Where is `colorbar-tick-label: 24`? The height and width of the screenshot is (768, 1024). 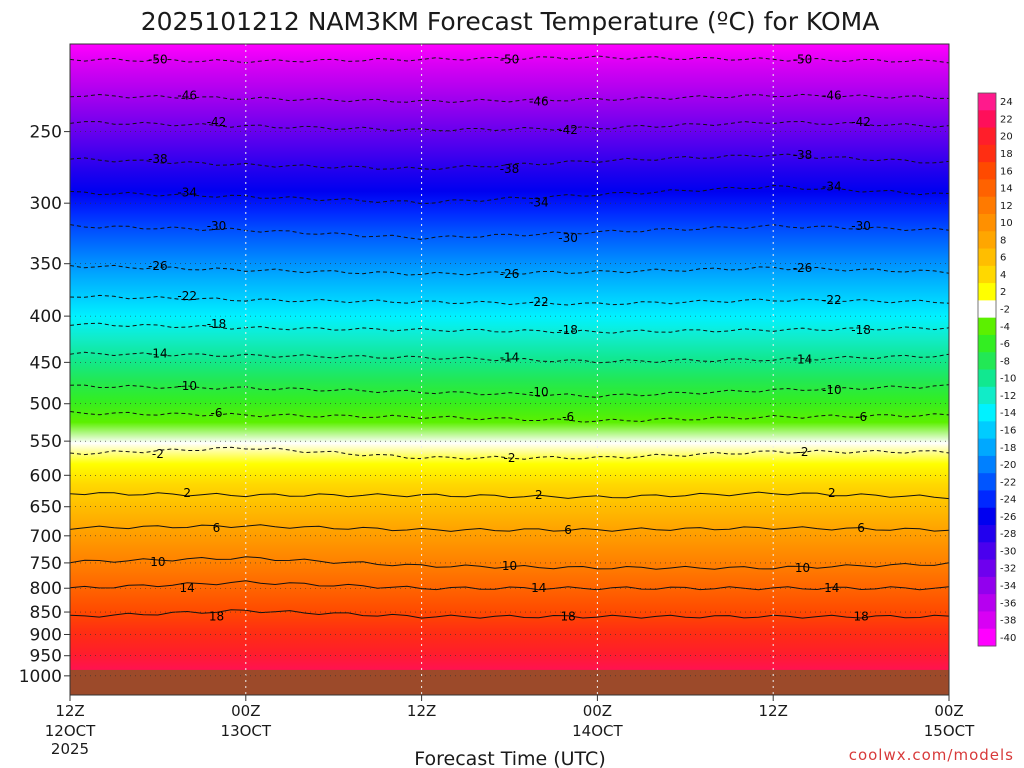 colorbar-tick-label: 24 is located at coordinates (1006, 102).